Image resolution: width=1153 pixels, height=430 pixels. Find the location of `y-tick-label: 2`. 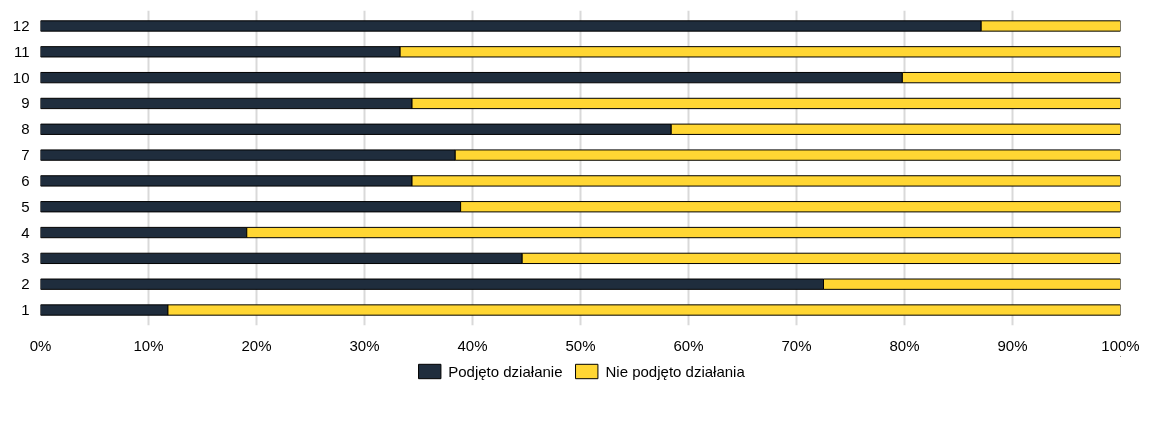

y-tick-label: 2 is located at coordinates (25, 284).